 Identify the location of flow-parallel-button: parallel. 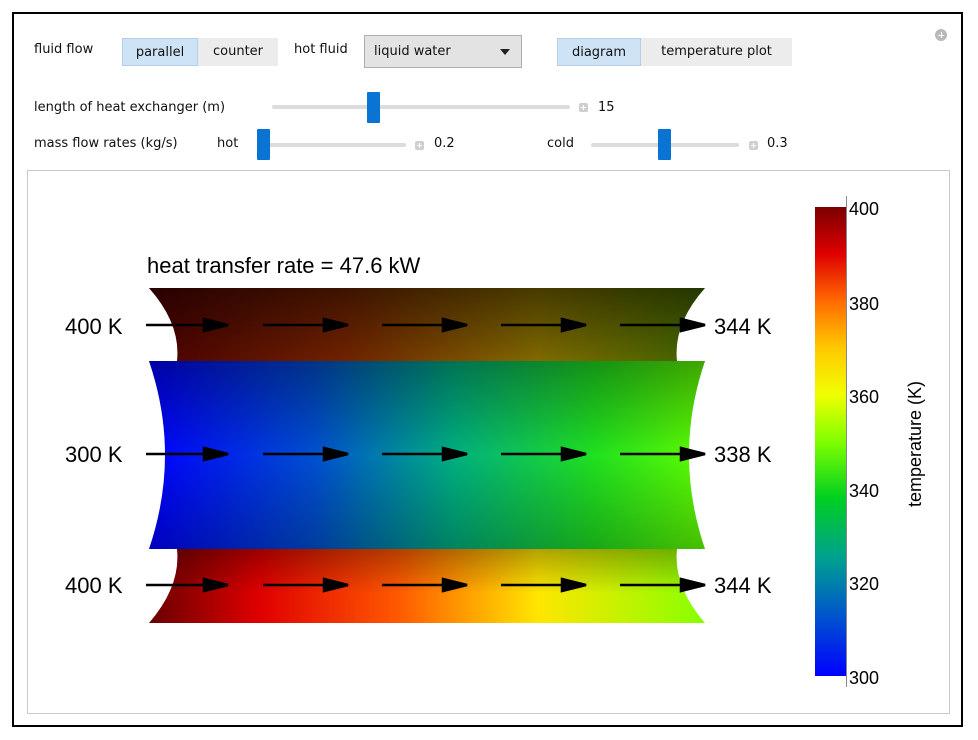
(160, 52).